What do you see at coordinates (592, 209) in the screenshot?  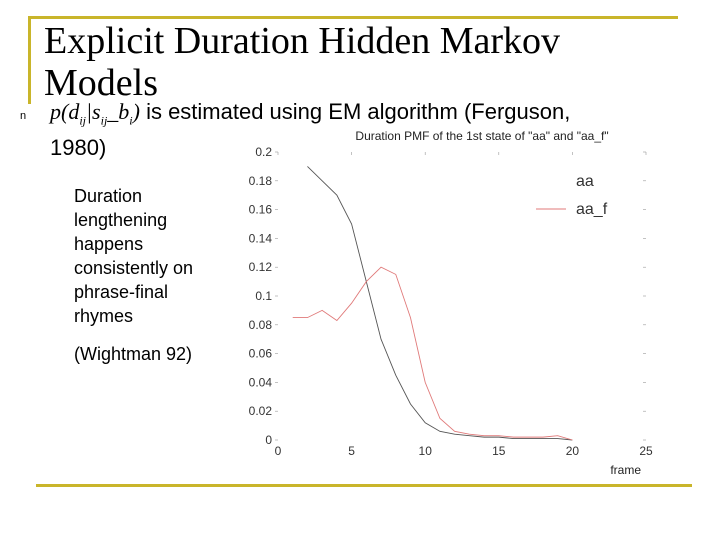 I see `legend-label-aa-f: aa_f` at bounding box center [592, 209].